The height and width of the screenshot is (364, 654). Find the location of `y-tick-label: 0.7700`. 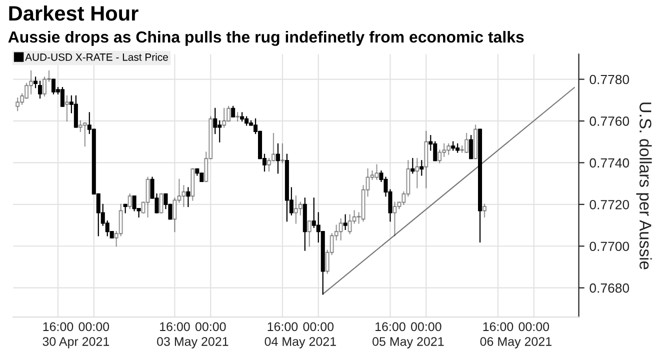

y-tick-label: 0.7700 is located at coordinates (610, 247).